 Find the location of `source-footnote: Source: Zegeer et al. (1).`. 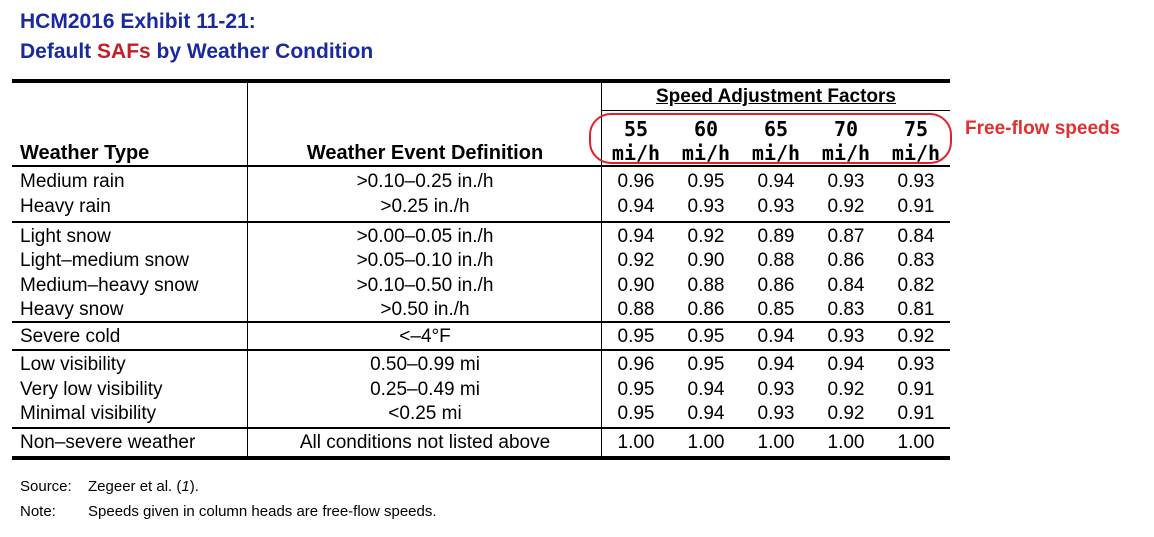

source-footnote: Source: Zegeer et al. (1). is located at coordinates (109, 486).